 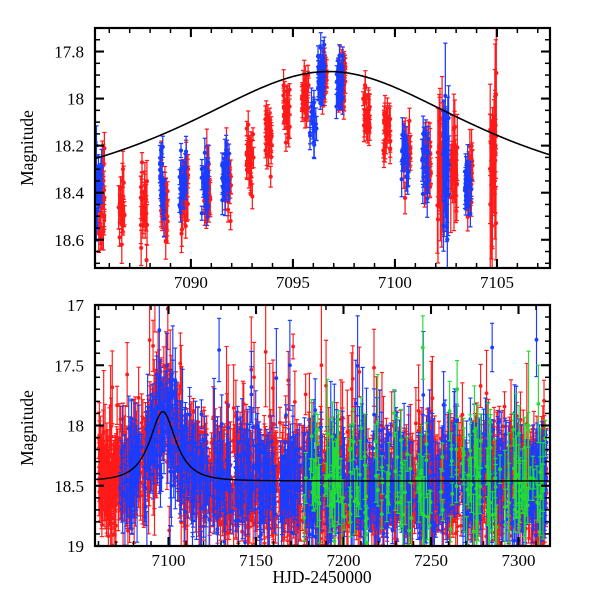 What do you see at coordinates (431, 560) in the screenshot?
I see `x-tick-label: 7250` at bounding box center [431, 560].